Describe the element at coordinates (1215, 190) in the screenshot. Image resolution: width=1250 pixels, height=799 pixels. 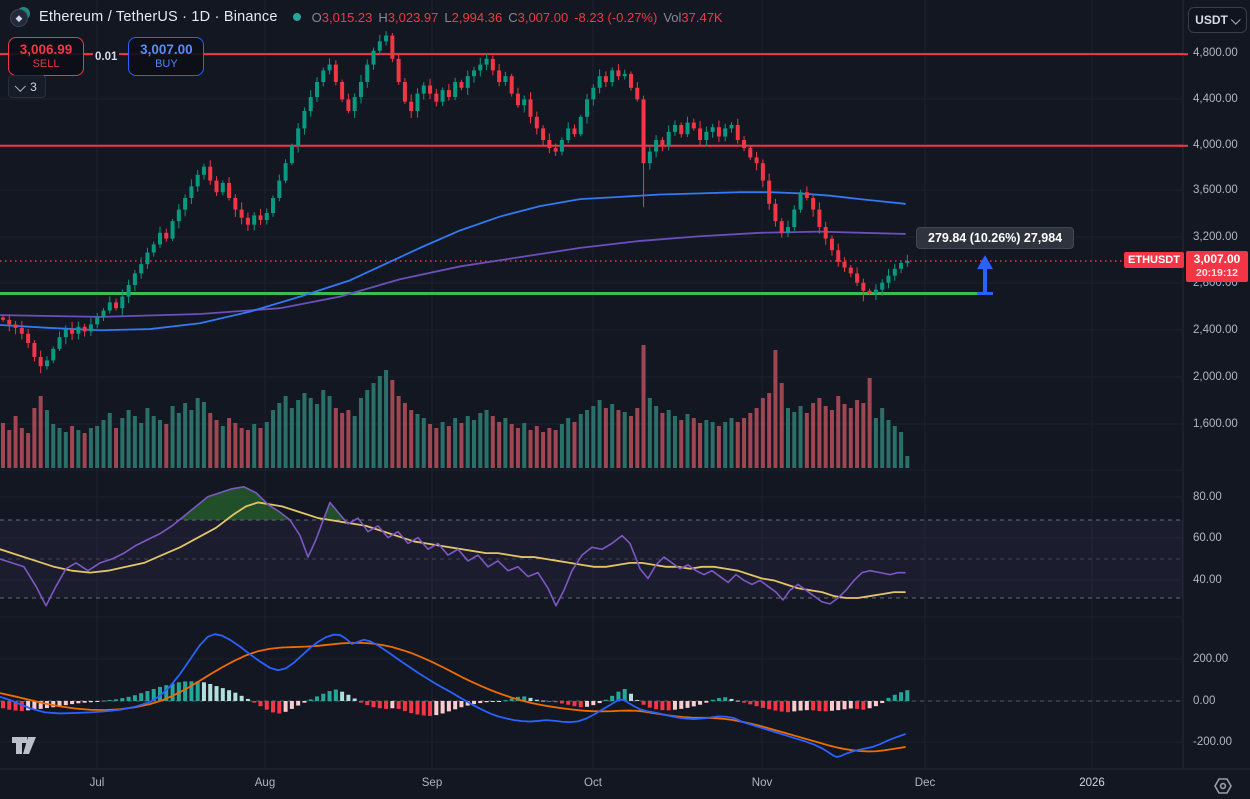
I see `price-tick-label: 3,600.00` at that location.